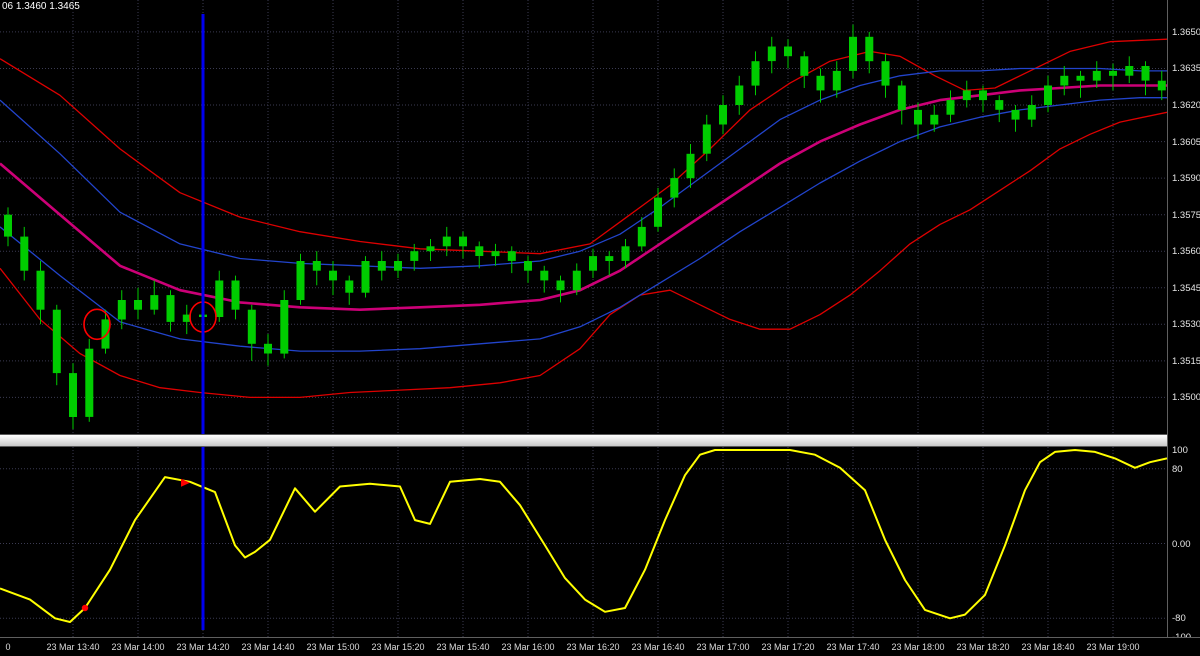  I want to click on time-tick-label: 23 Mar 14:40, so click(268, 647).